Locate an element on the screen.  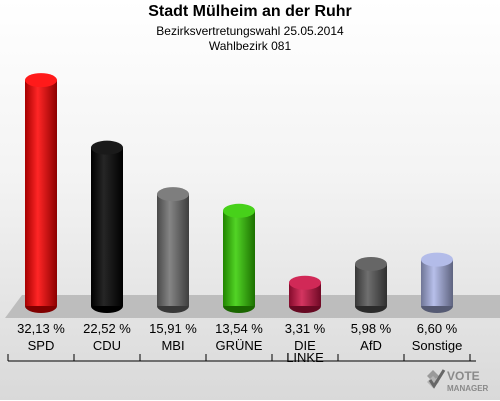
bar-spd is located at coordinates (41, 193).